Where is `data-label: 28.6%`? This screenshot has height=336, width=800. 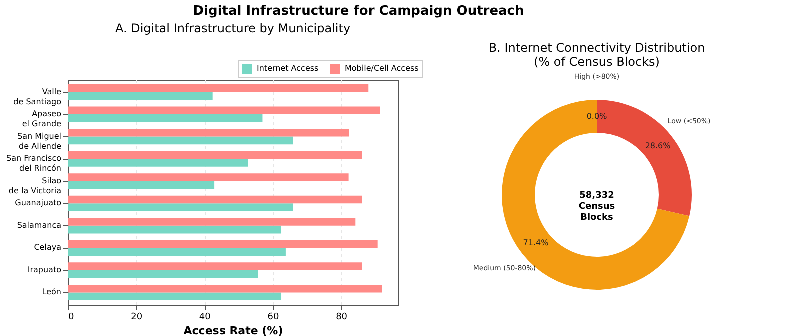 data-label: 28.6% is located at coordinates (658, 145).